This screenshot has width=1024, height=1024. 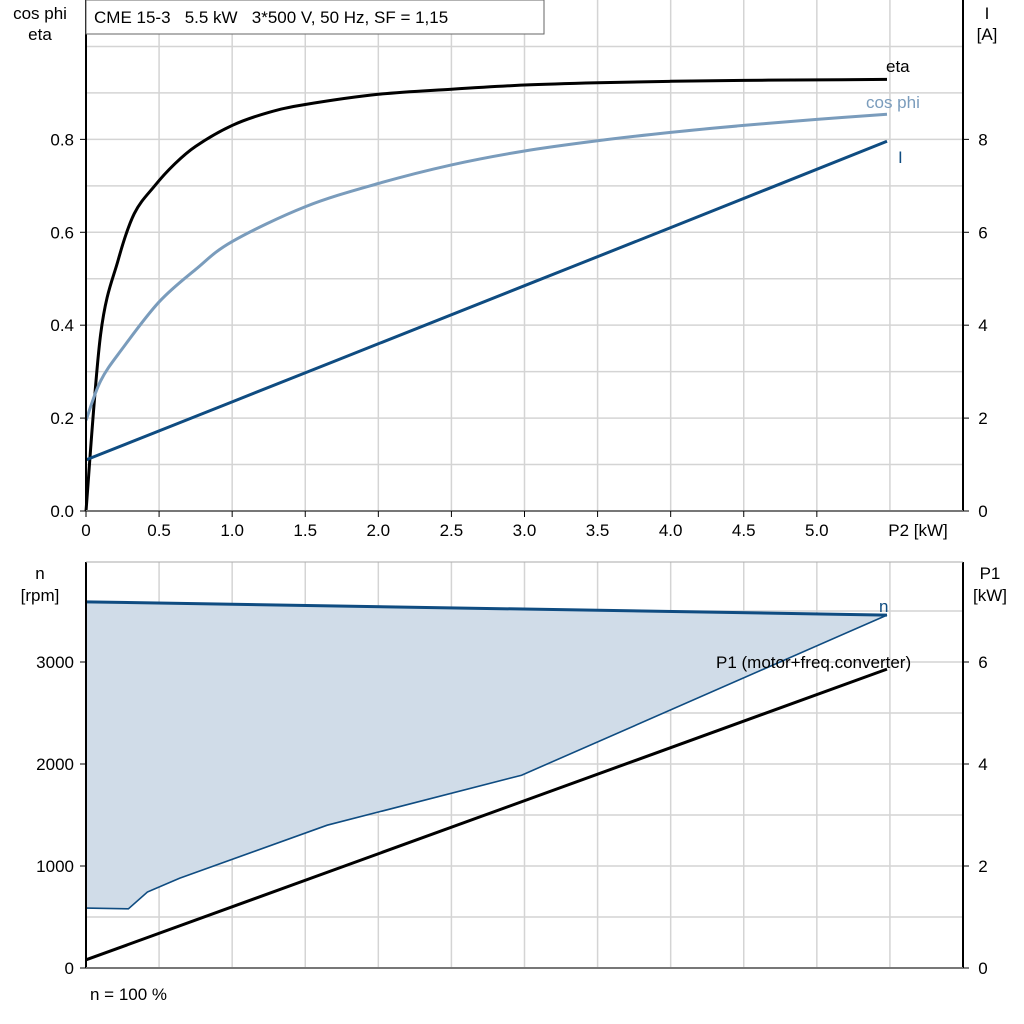 What do you see at coordinates (982, 232) in the screenshot?
I see `top-y2-tick-label: 6` at bounding box center [982, 232].